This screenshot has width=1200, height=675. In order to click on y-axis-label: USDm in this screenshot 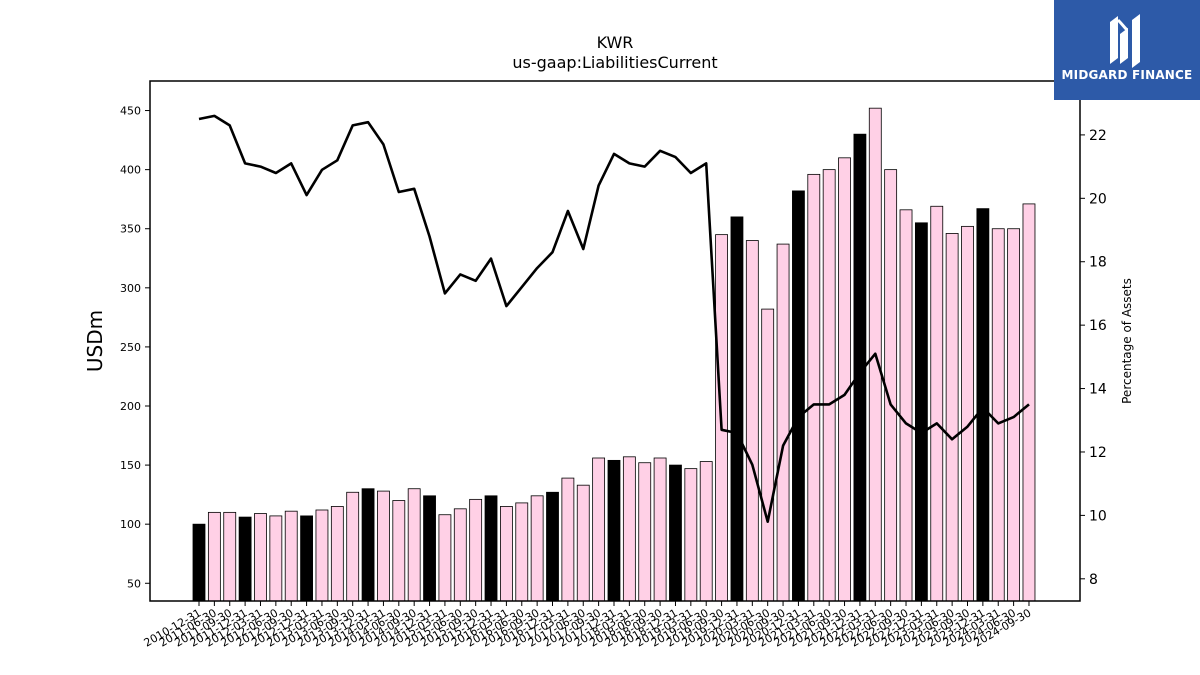, I will do `click(95, 341)`.